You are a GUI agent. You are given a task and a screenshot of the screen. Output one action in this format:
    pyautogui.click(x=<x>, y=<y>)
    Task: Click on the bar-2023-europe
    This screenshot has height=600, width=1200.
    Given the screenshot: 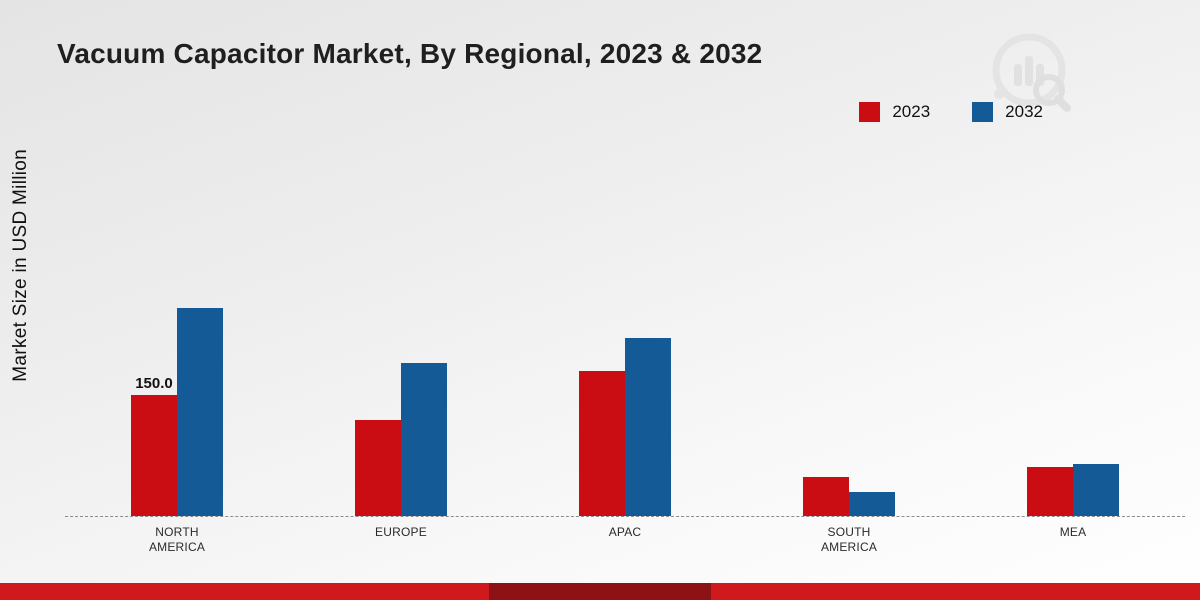 What is the action you would take?
    pyautogui.click(x=378, y=468)
    